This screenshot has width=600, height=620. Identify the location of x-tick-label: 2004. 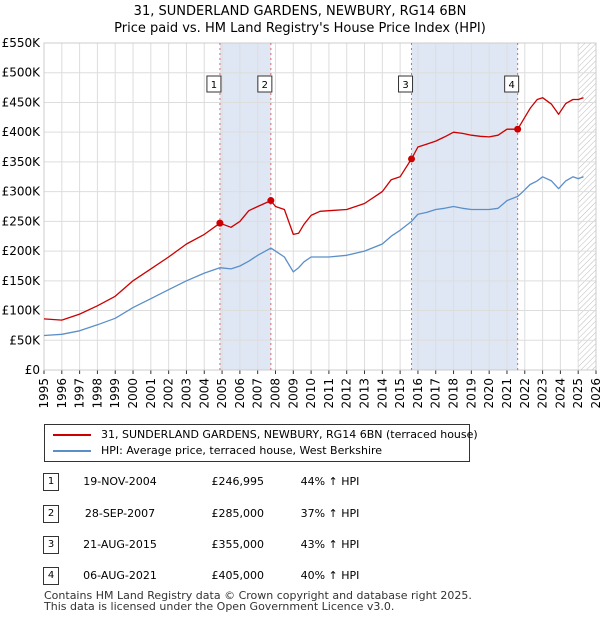
(204, 393).